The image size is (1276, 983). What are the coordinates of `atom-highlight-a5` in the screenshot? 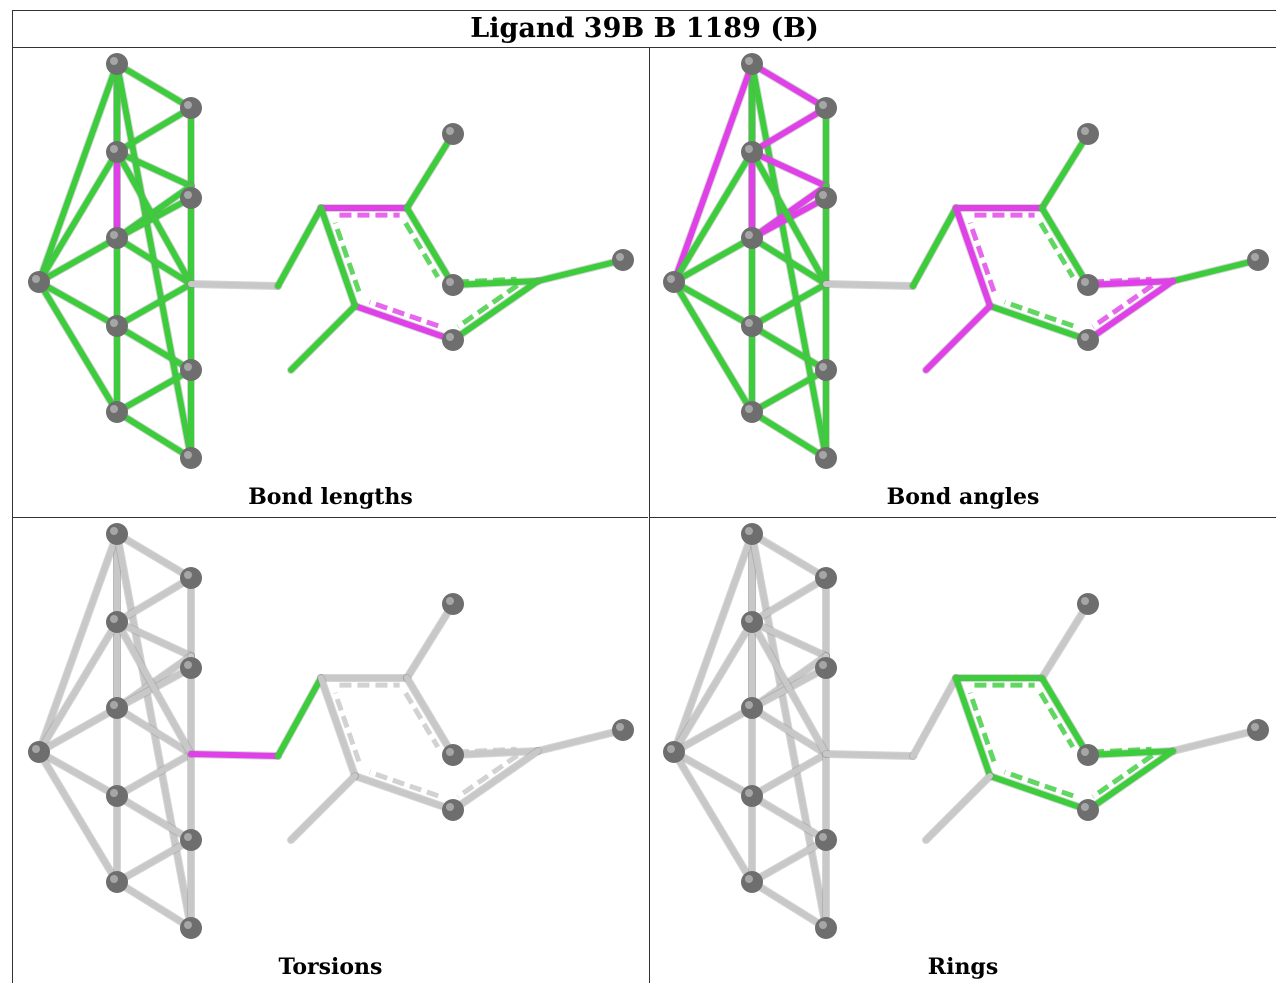 It's located at (188, 665).